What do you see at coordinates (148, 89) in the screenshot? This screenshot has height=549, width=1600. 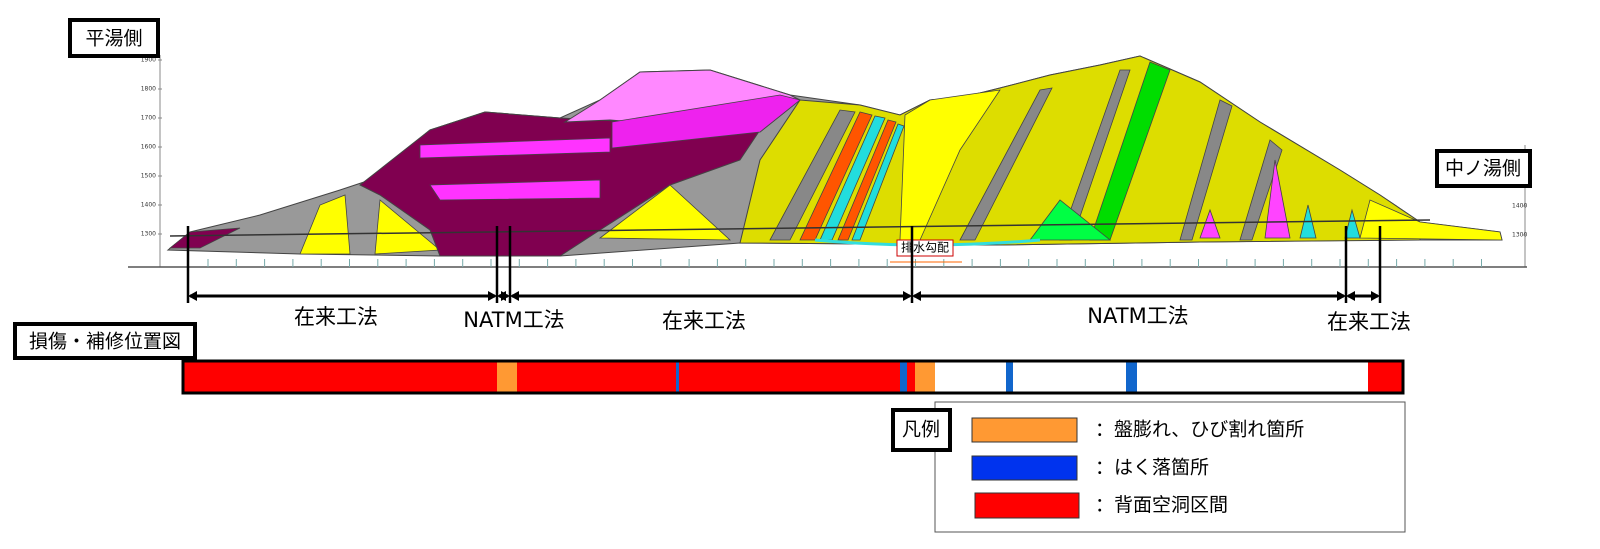 I see `elevation-label: 1800` at bounding box center [148, 89].